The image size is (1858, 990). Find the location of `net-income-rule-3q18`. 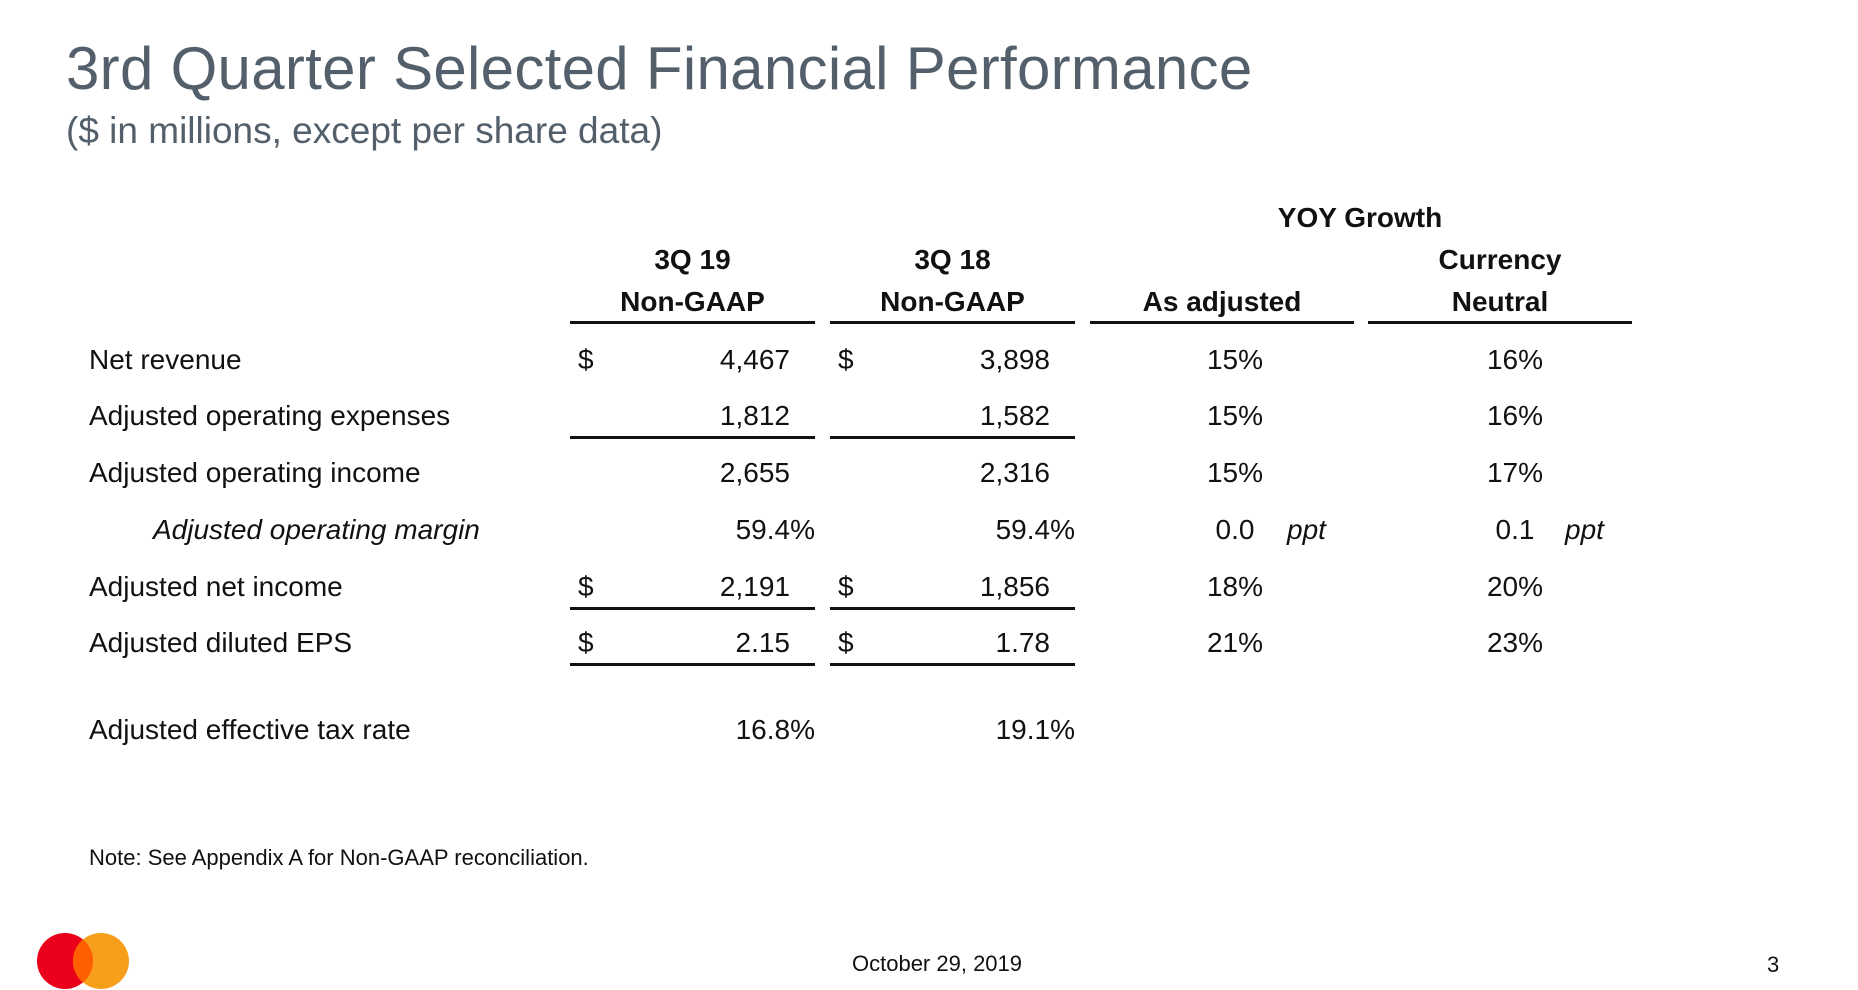

net-income-rule-3q18 is located at coordinates (952, 608).